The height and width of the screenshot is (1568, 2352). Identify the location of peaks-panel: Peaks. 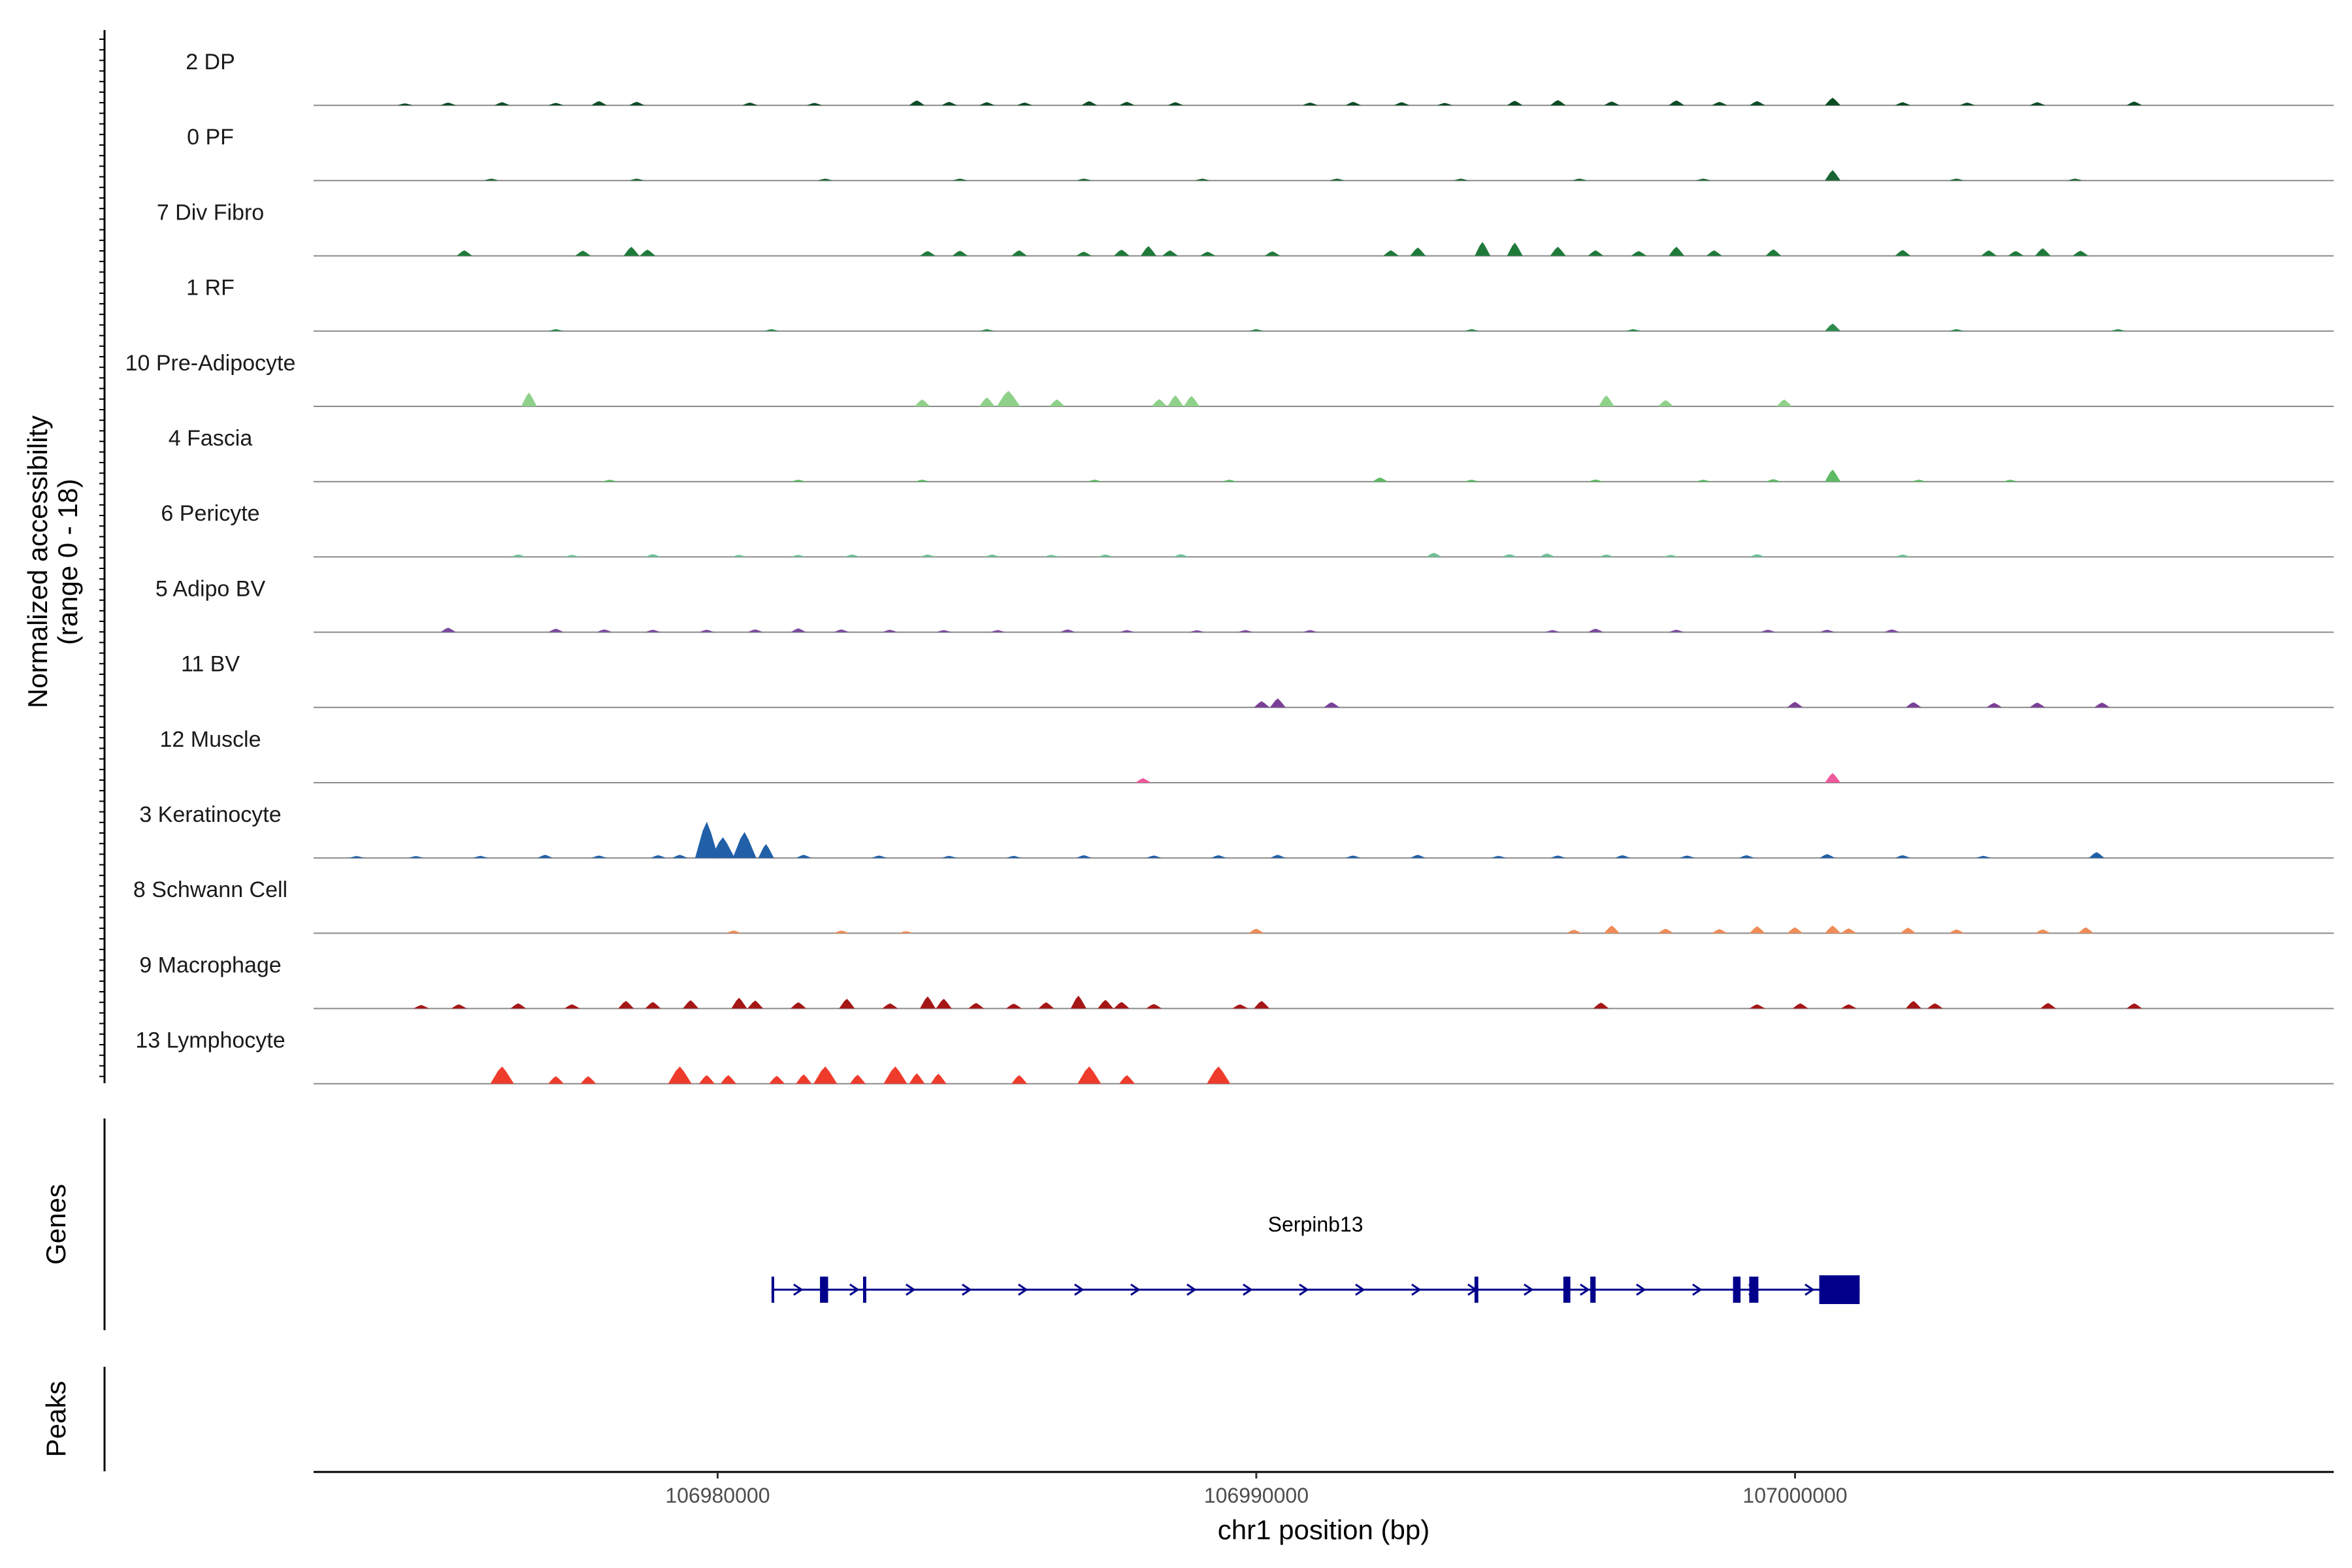
(73, 1419).